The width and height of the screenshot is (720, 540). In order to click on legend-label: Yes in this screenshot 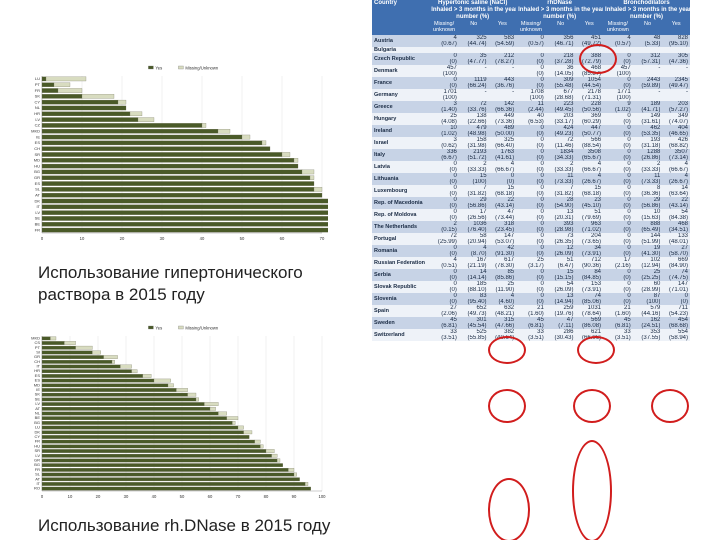, I will do `click(158, 328)`.